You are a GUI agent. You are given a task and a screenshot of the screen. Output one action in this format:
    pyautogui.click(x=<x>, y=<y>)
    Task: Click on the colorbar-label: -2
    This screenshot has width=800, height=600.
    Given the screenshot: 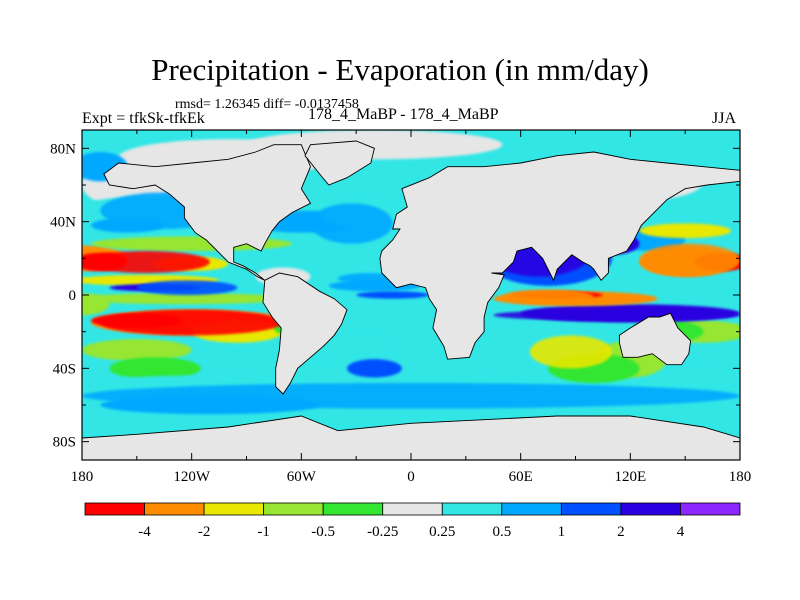 What is the action you would take?
    pyautogui.click(x=204, y=532)
    